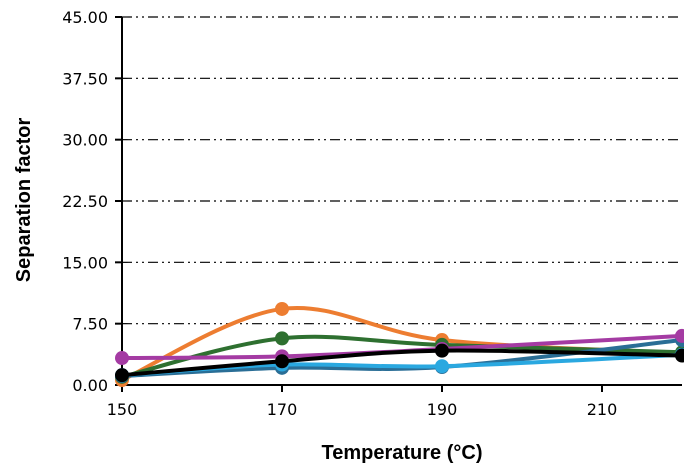  What do you see at coordinates (85, 17) in the screenshot?
I see `y-tick-label: 45.00` at bounding box center [85, 17].